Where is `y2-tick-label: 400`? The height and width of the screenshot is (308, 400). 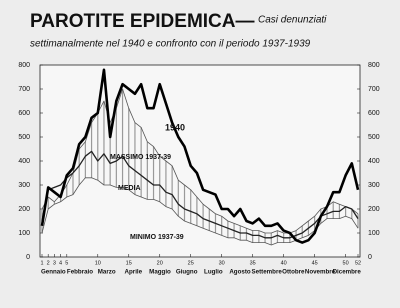 y2-tick-label: 400 is located at coordinates (374, 161).